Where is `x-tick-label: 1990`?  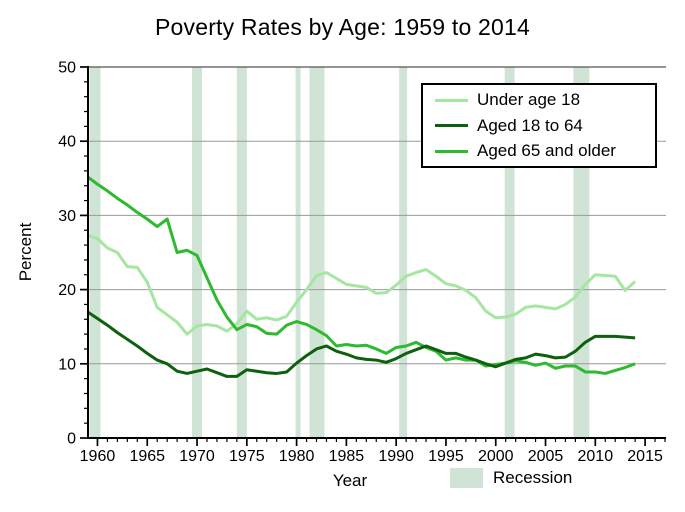 x-tick-label: 1990 is located at coordinates (396, 456).